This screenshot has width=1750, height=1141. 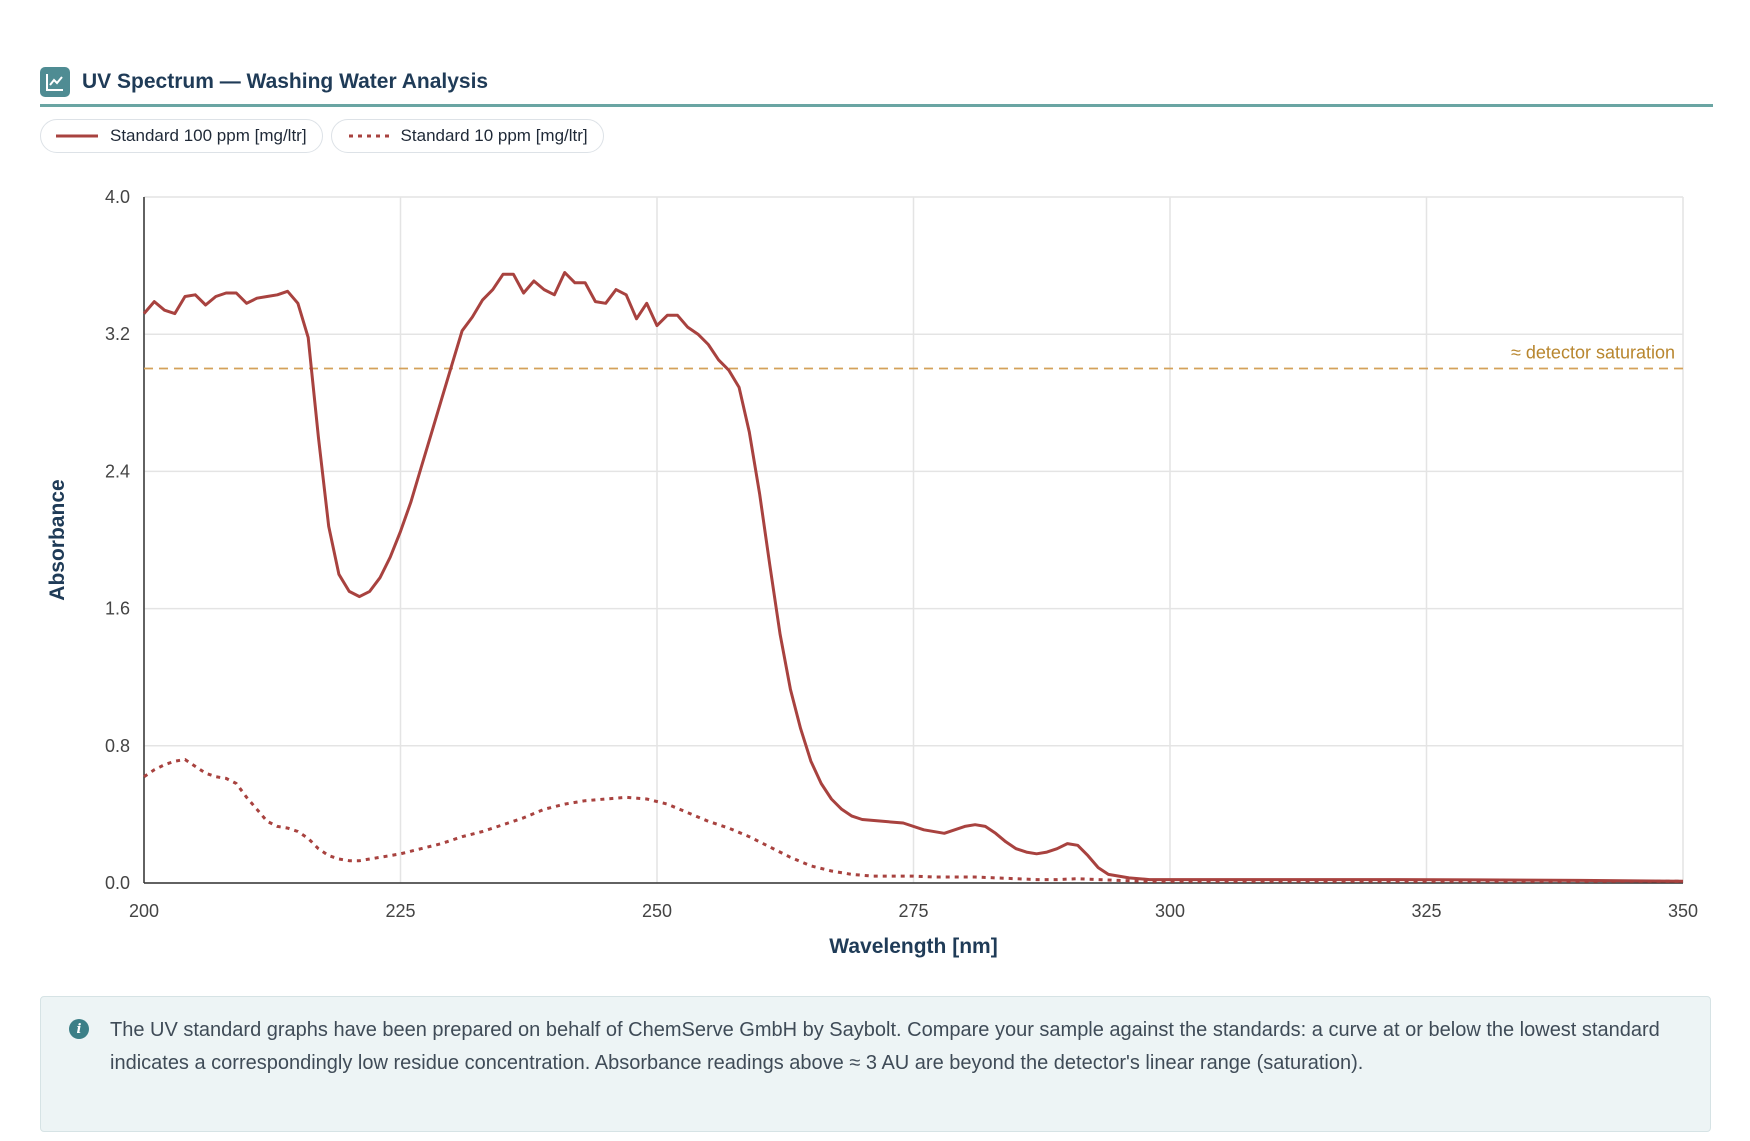 What do you see at coordinates (117, 883) in the screenshot?
I see `y-tick-label: 0.0` at bounding box center [117, 883].